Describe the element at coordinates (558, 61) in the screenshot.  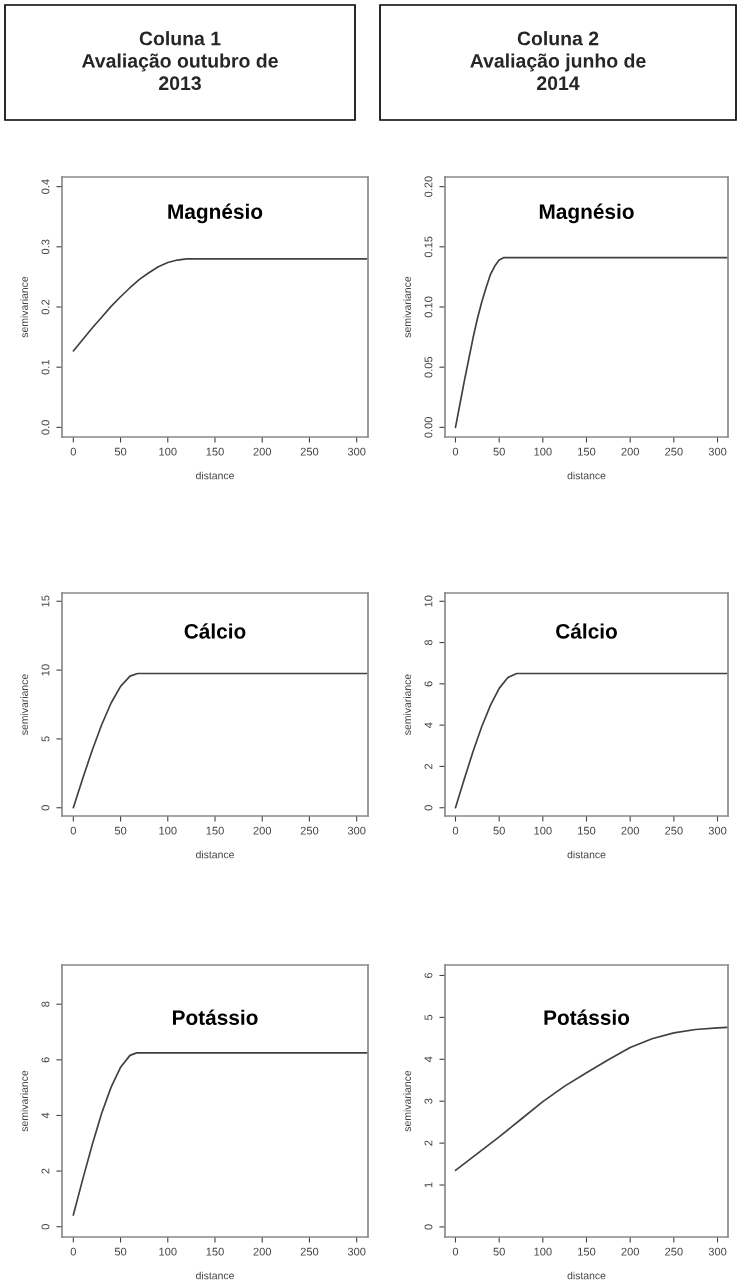
I see `text: Coluna 2 Avaliação junho de 2014` at that location.